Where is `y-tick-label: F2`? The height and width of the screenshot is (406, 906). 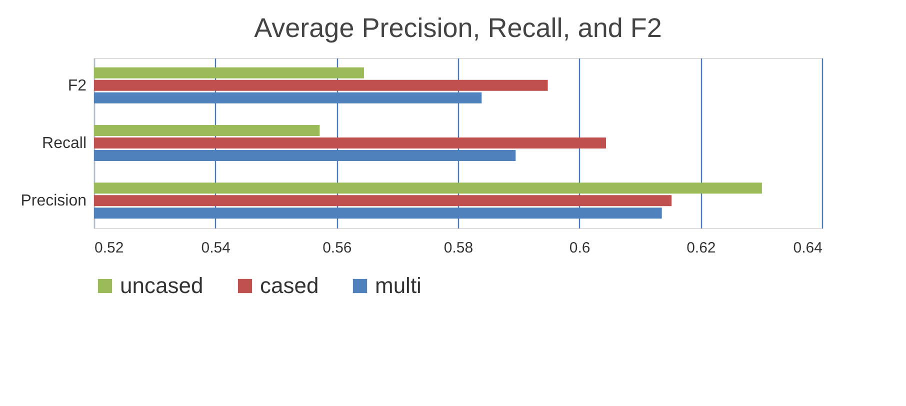 y-tick-label: F2 is located at coordinates (77, 85).